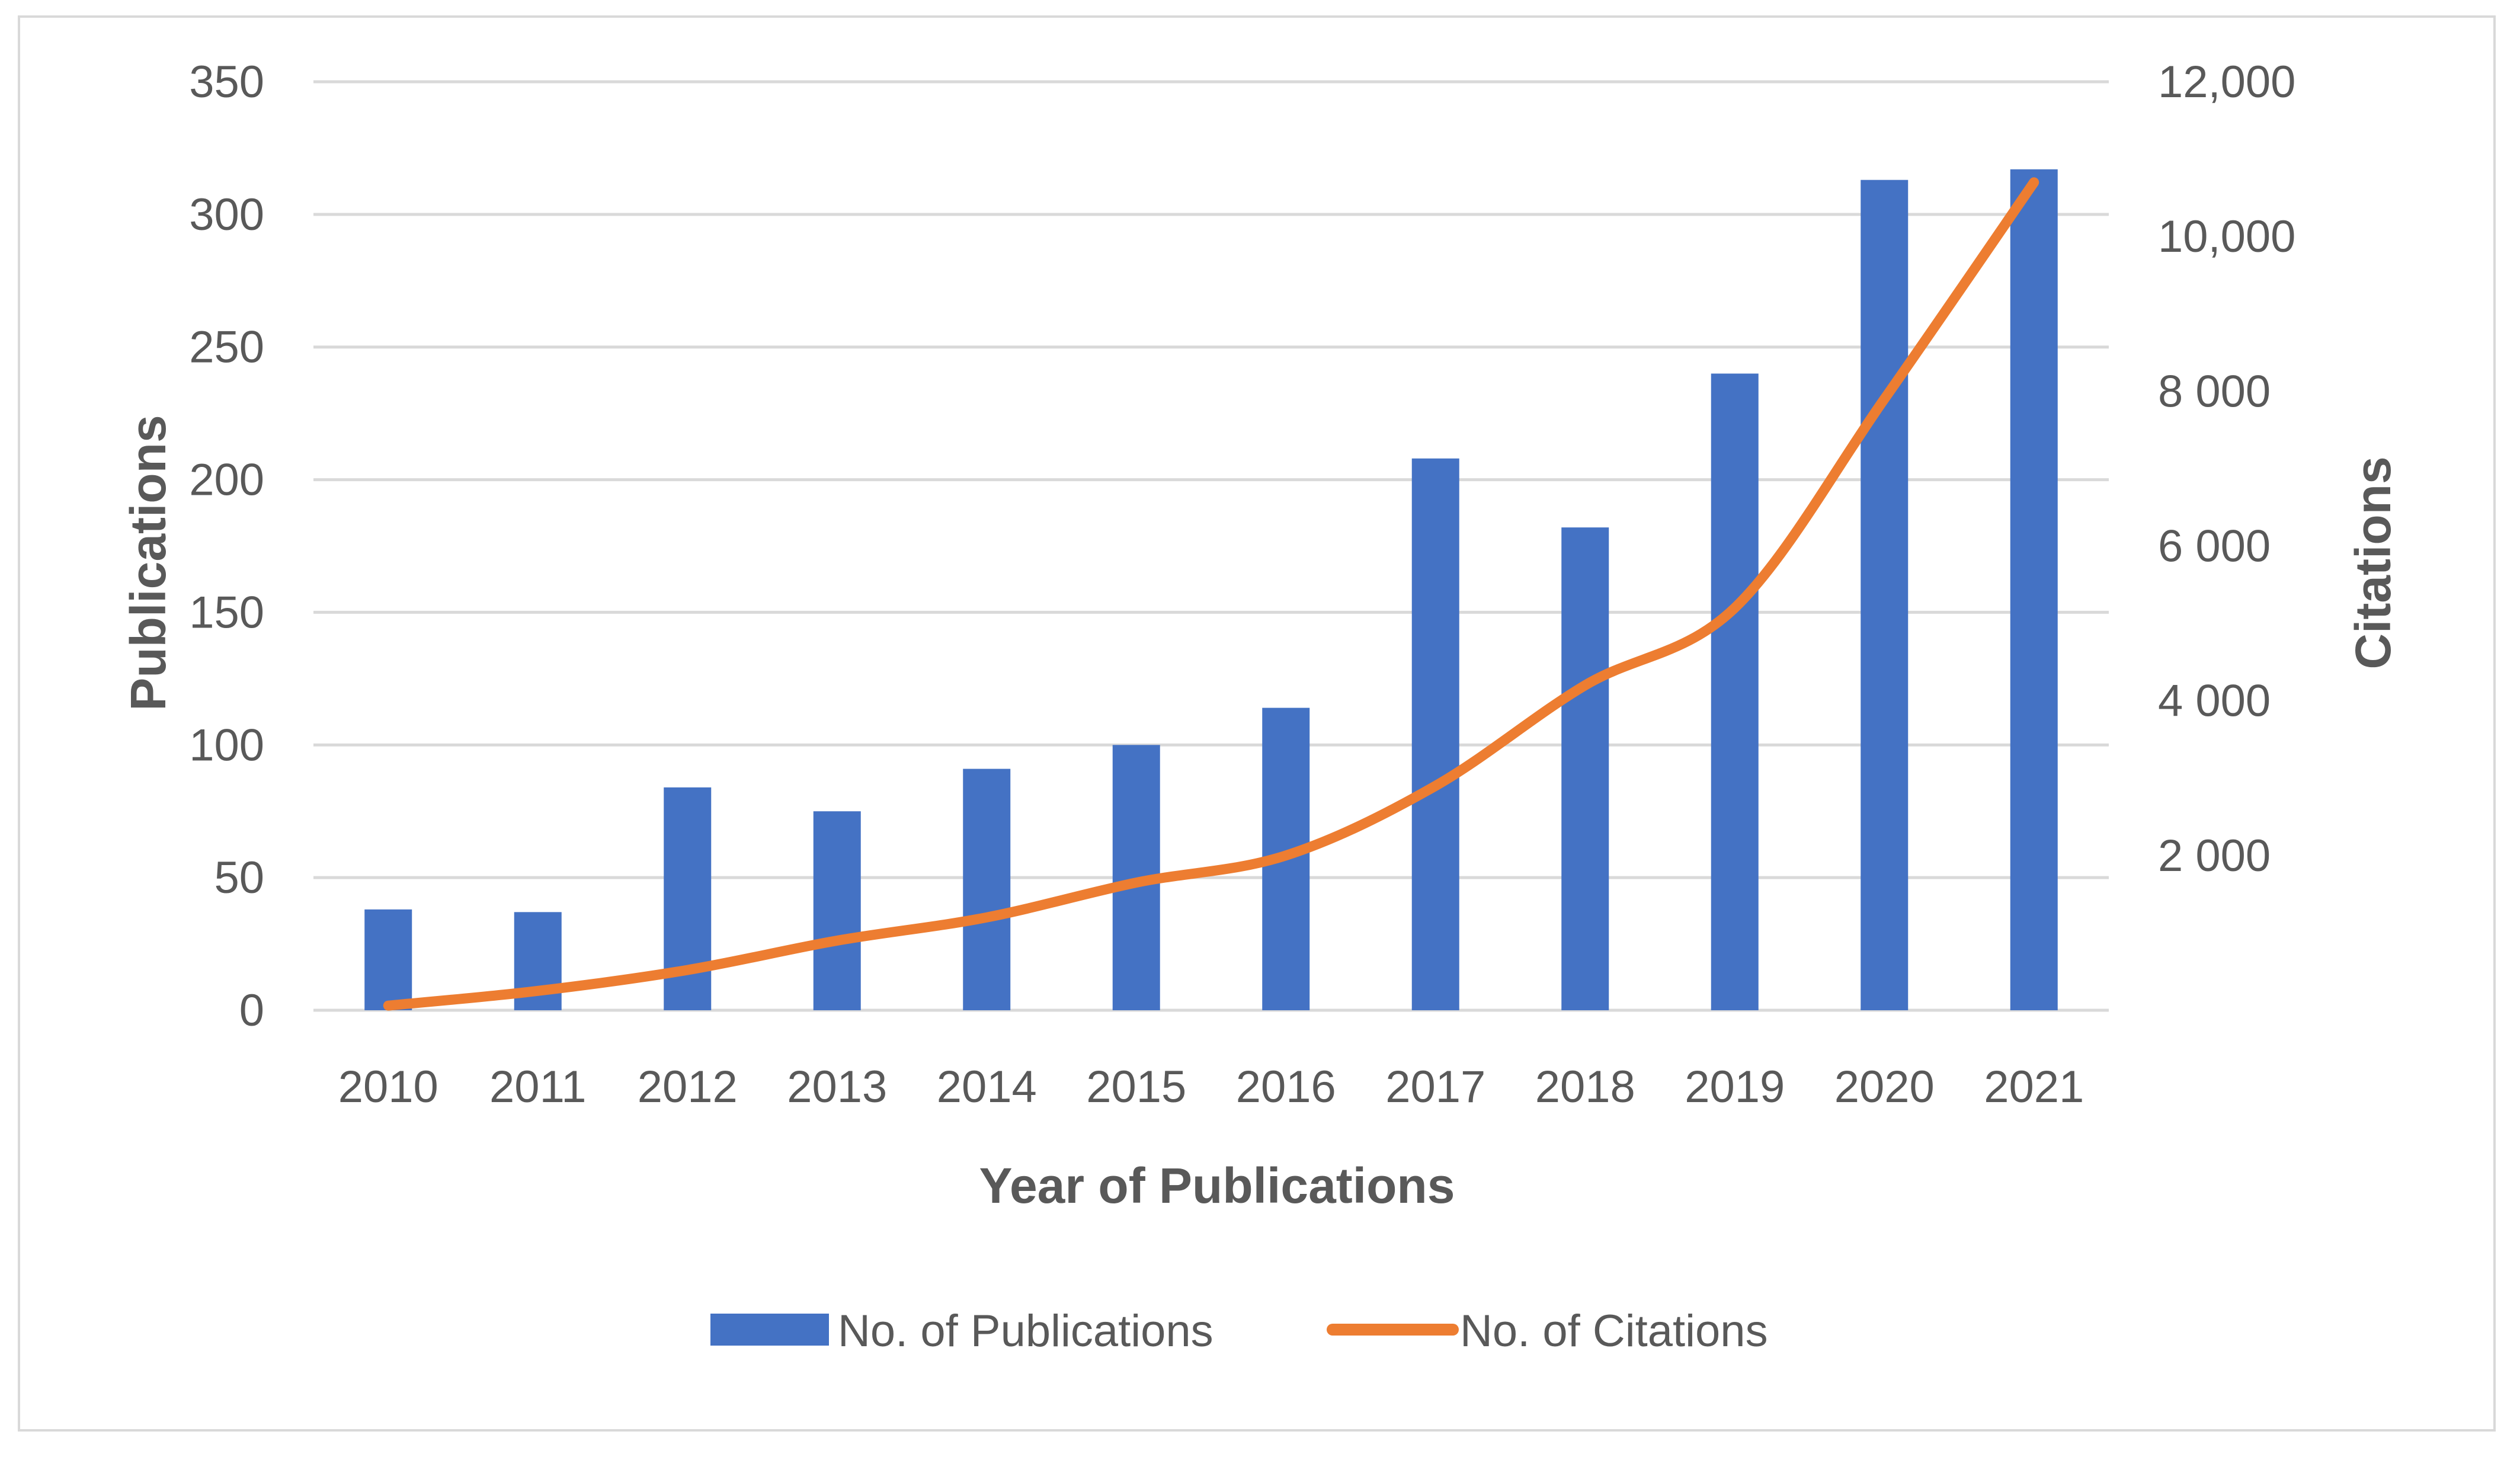 Image resolution: width=2520 pixels, height=1457 pixels. Describe the element at coordinates (1885, 1087) in the screenshot. I see `x-tick-label: 2020` at that location.